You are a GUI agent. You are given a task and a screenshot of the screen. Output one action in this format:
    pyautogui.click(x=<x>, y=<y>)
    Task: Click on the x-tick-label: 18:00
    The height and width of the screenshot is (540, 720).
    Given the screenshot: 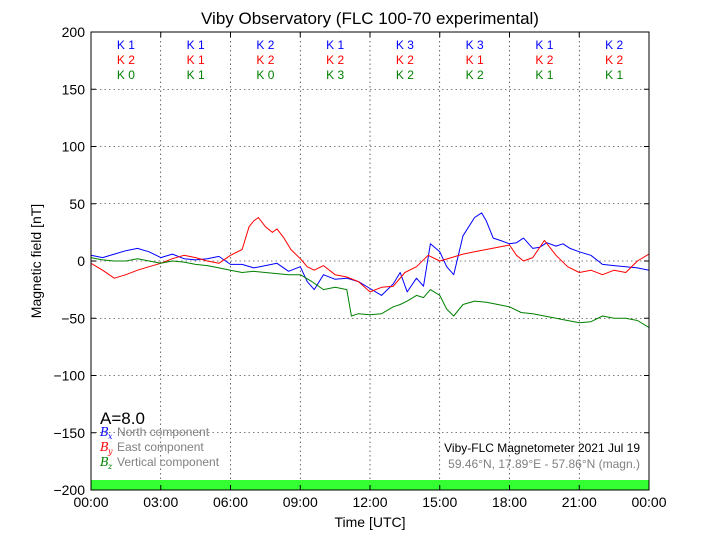 What is the action you would take?
    pyautogui.click(x=509, y=502)
    